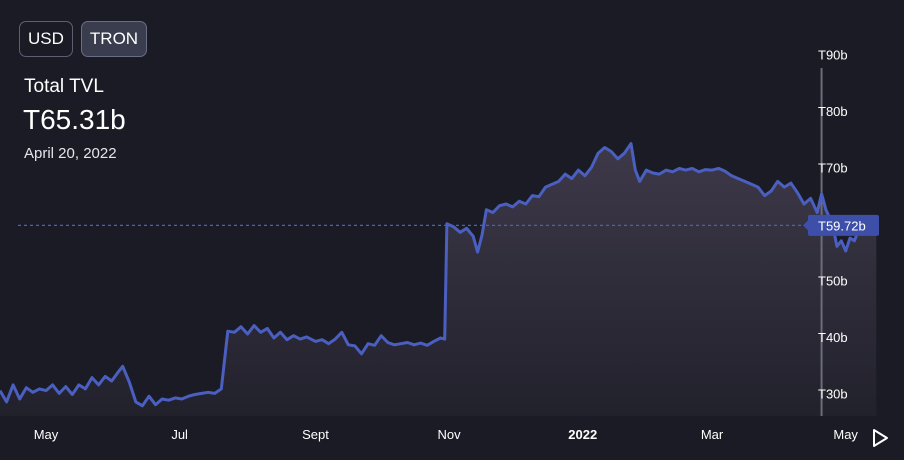  I want to click on y-tick-label: T90b, so click(833, 54).